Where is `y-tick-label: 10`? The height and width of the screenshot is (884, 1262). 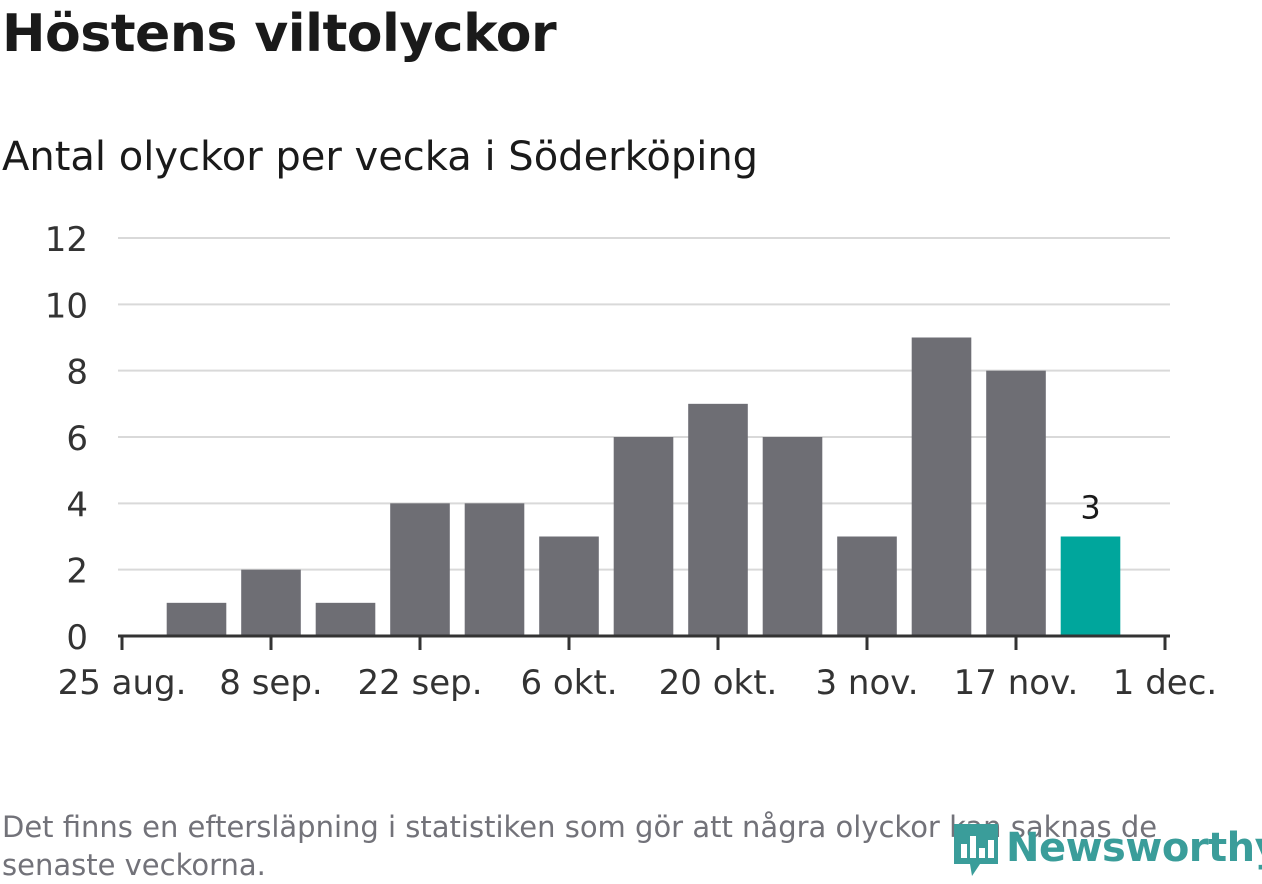 y-tick-label: 10 is located at coordinates (66, 306).